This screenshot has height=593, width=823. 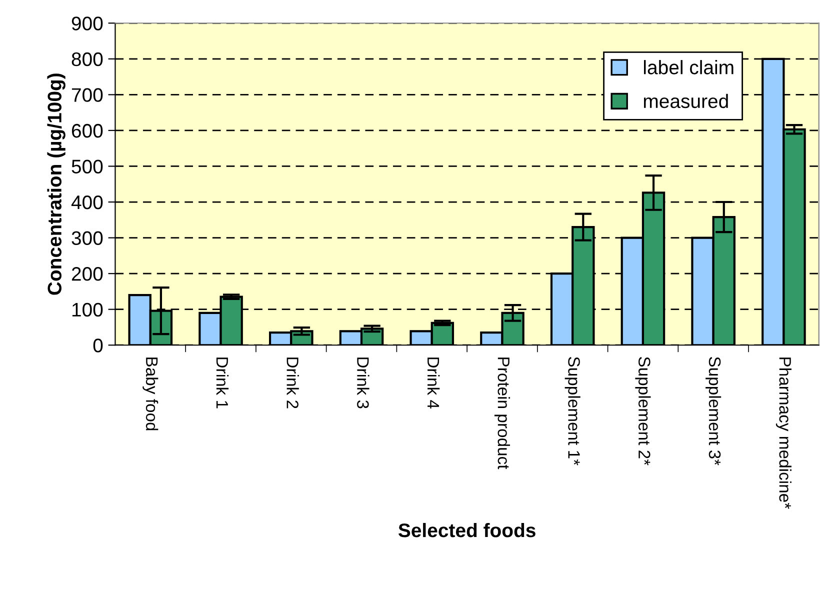 I want to click on x-tick-label: Supplement 1*, so click(x=572, y=411).